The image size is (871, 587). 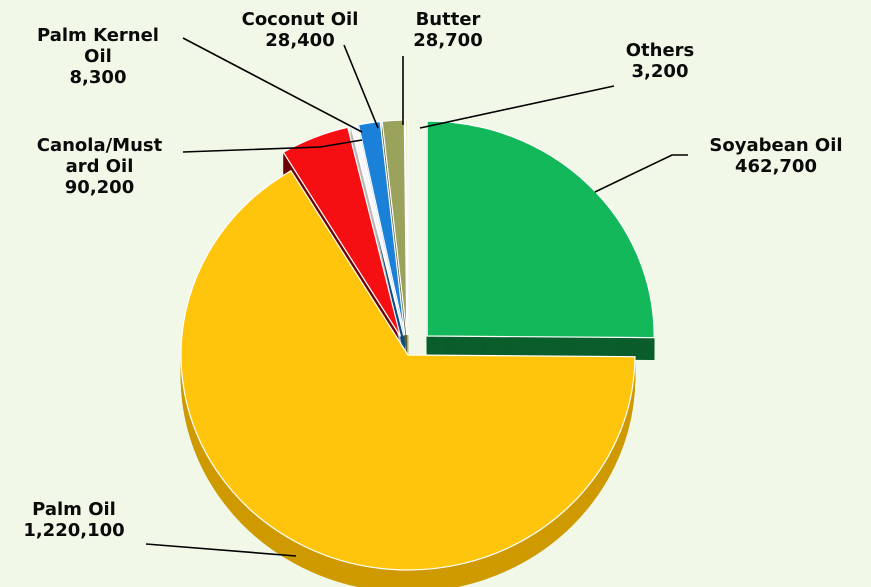 What do you see at coordinates (300, 19) in the screenshot?
I see `slice-name-coconut-oil: Coconut Oil` at bounding box center [300, 19].